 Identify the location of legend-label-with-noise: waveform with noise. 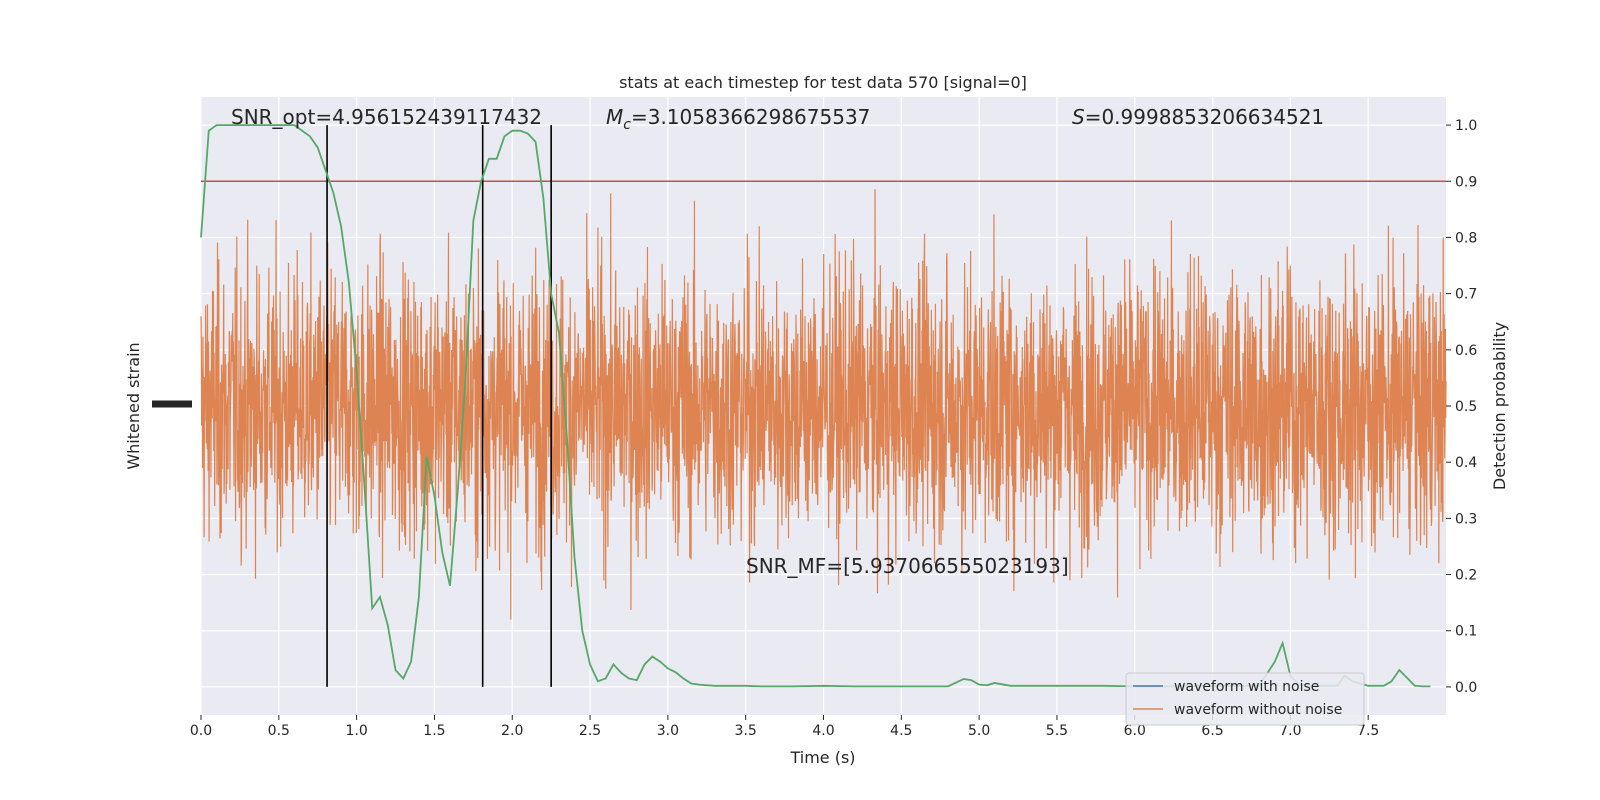
(1246, 687).